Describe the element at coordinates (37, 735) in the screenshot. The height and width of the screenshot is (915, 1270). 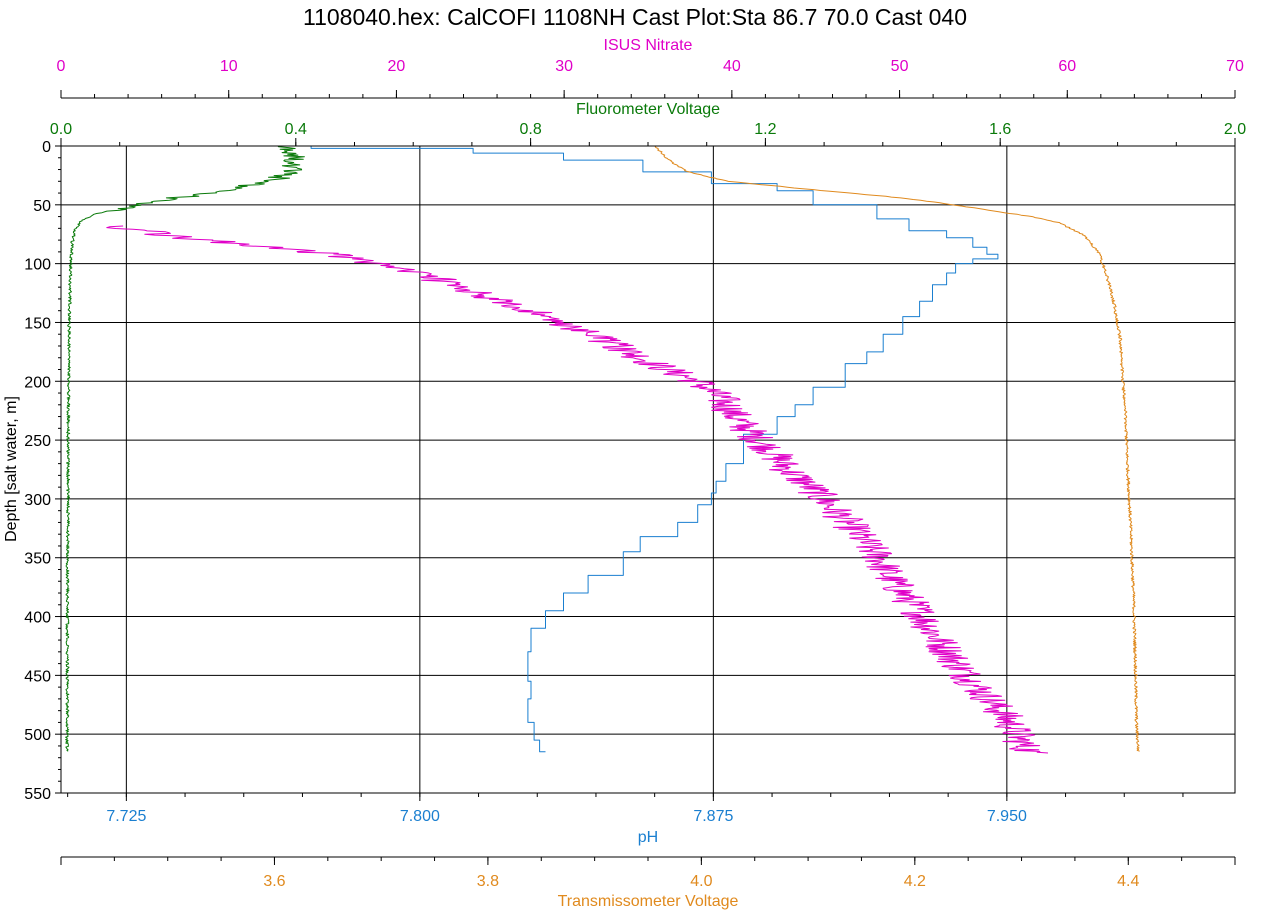
I see `y-tick-label: 500` at that location.